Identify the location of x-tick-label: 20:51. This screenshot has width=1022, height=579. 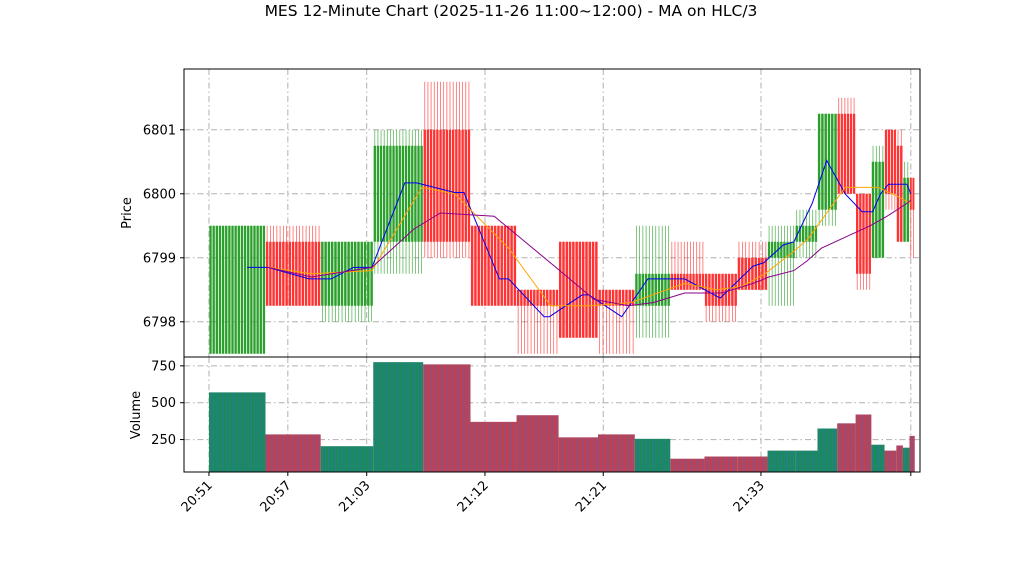
(197, 496).